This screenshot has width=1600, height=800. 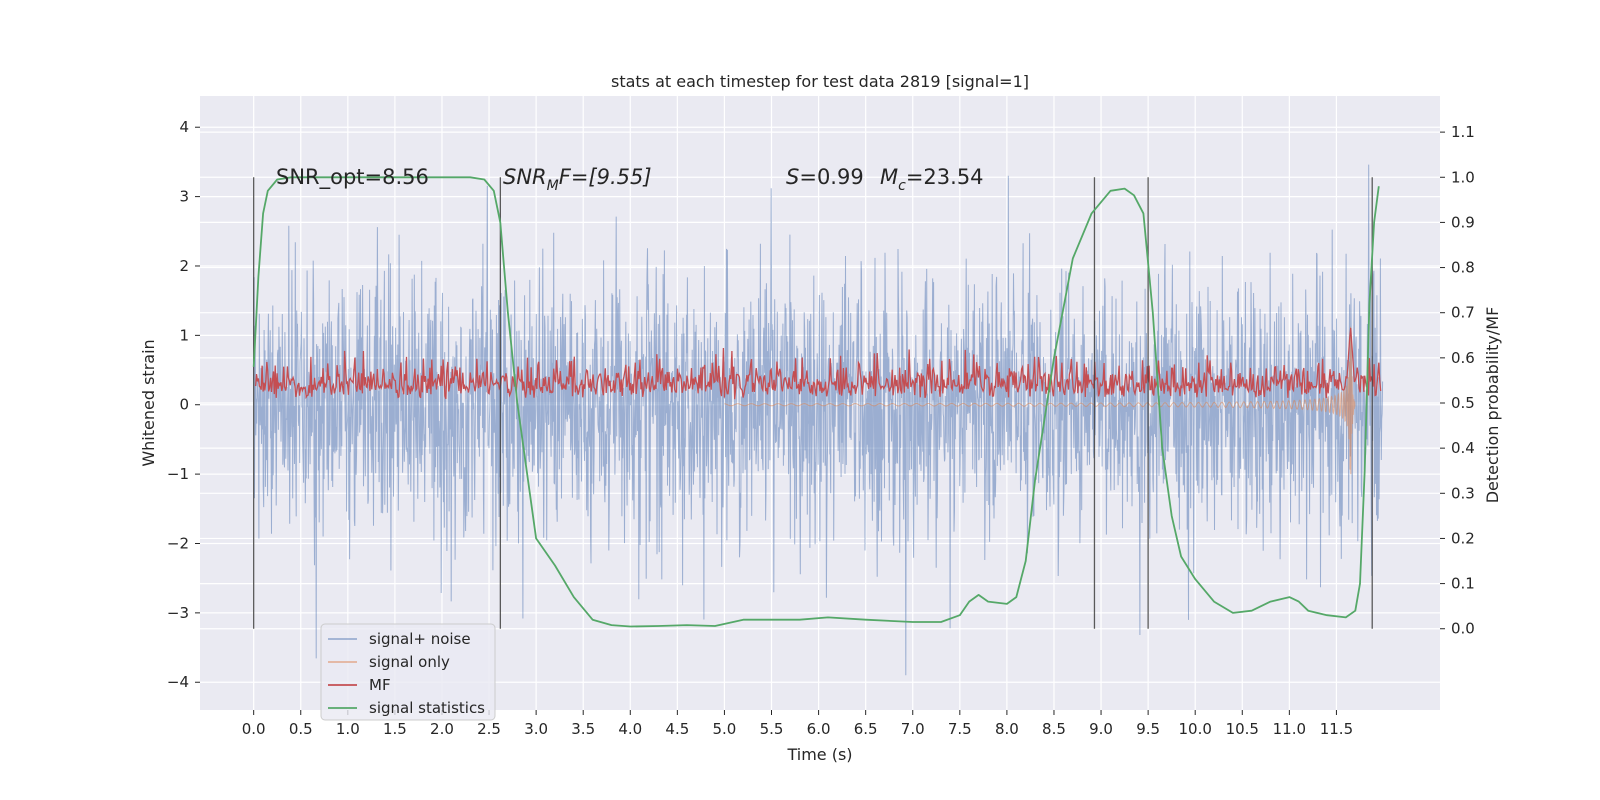 What do you see at coordinates (1463, 268) in the screenshot?
I see `y2-tick-label-8: 0.8` at bounding box center [1463, 268].